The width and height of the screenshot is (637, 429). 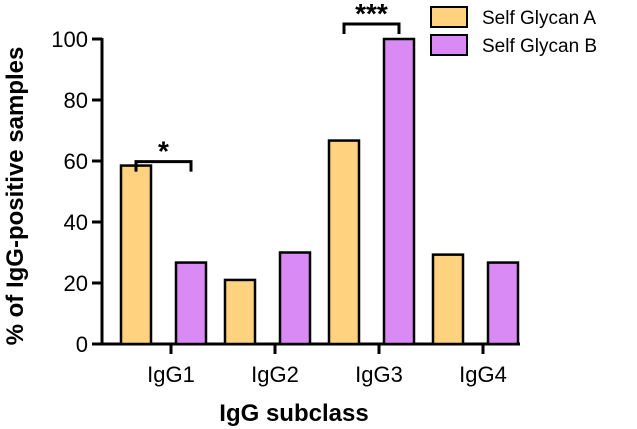 What do you see at coordinates (371, 14) in the screenshot?
I see `significance-marker: ***` at bounding box center [371, 14].